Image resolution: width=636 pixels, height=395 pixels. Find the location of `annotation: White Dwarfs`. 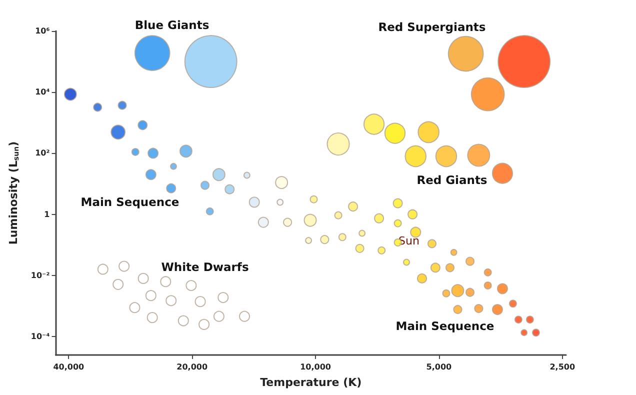

annotation: White Dwarfs is located at coordinates (205, 267).